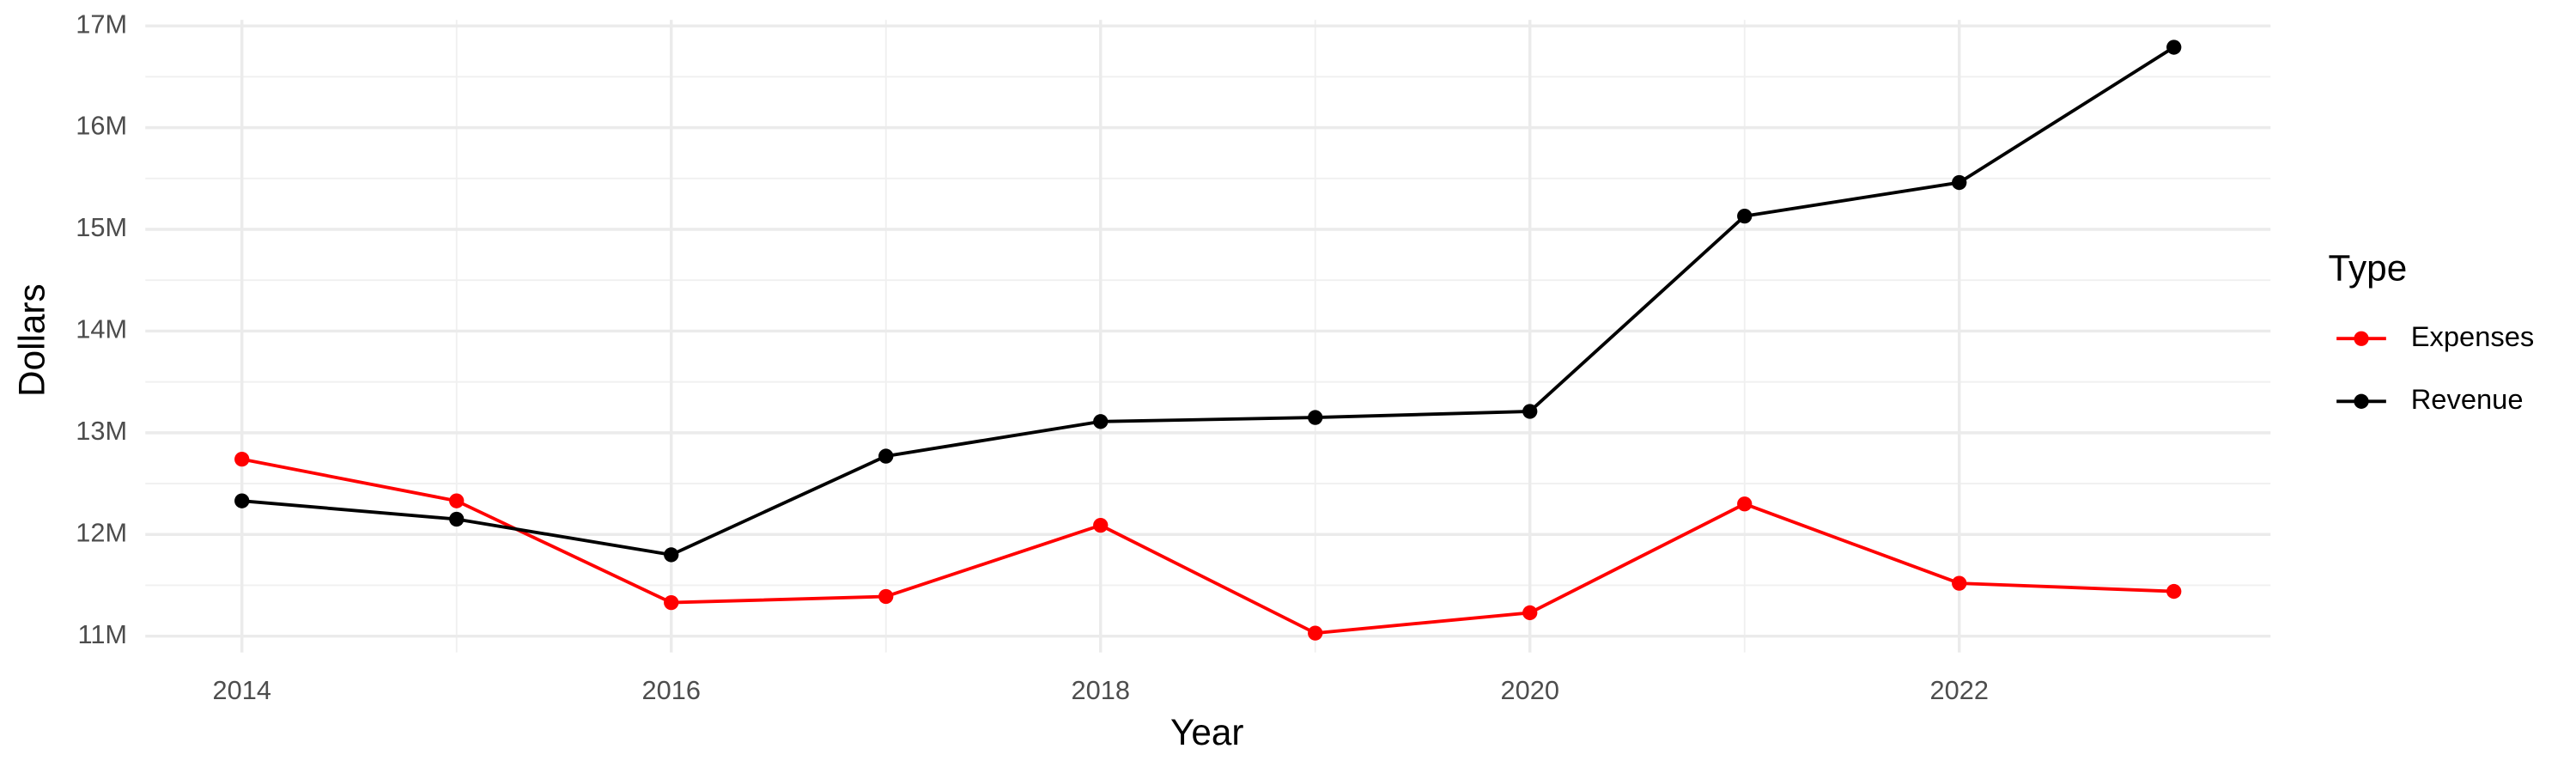  Describe the element at coordinates (2473, 336) in the screenshot. I see `legend-label: Expenses` at that location.